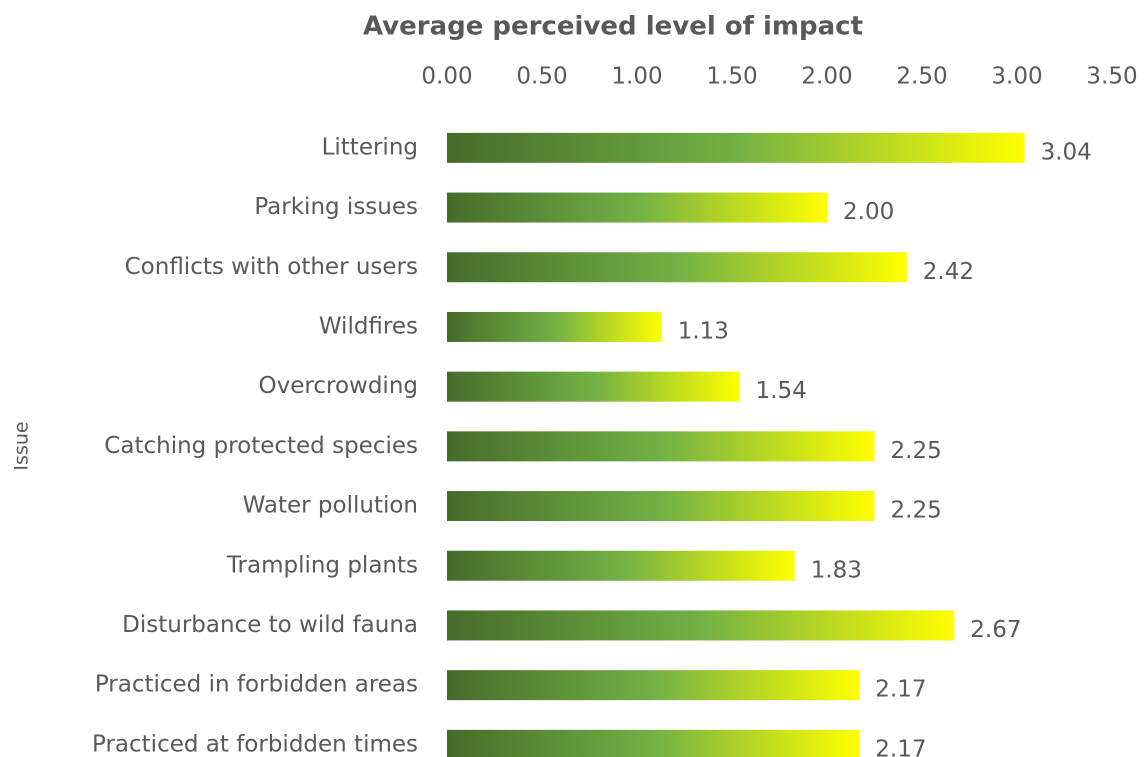  Describe the element at coordinates (256, 685) in the screenshot. I see `y-tick-label: Practiced in forbidden areas` at that location.